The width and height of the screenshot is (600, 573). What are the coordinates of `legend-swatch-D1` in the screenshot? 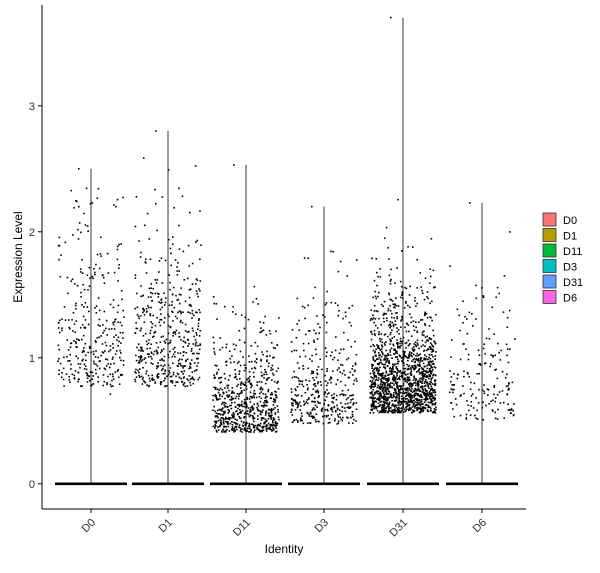 It's located at (549, 235).